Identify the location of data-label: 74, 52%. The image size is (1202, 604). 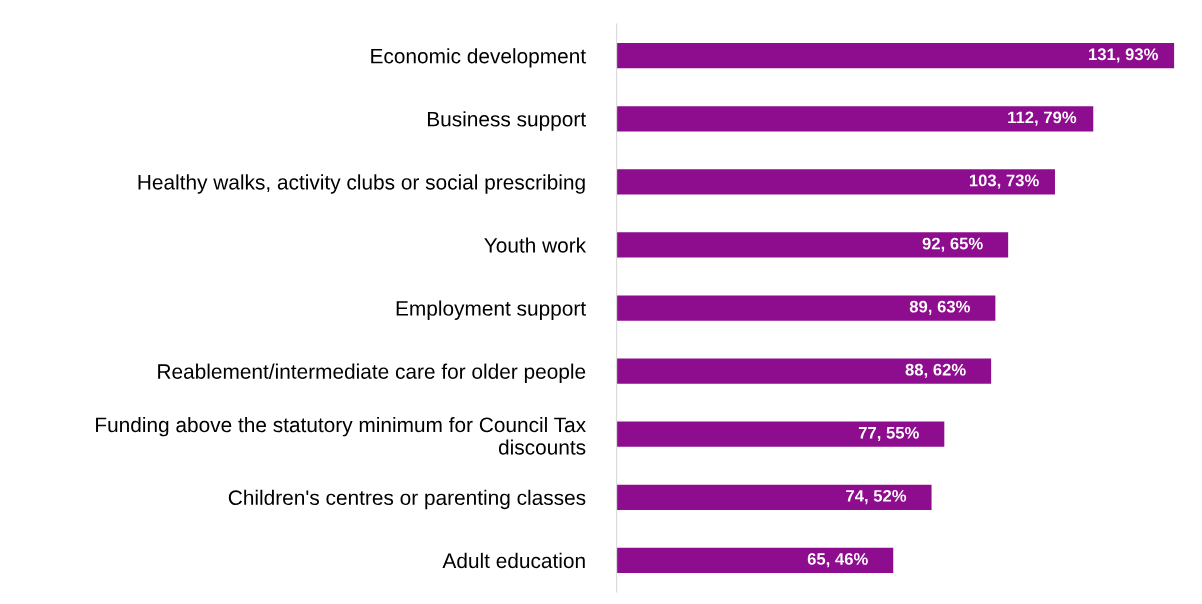
(876, 497).